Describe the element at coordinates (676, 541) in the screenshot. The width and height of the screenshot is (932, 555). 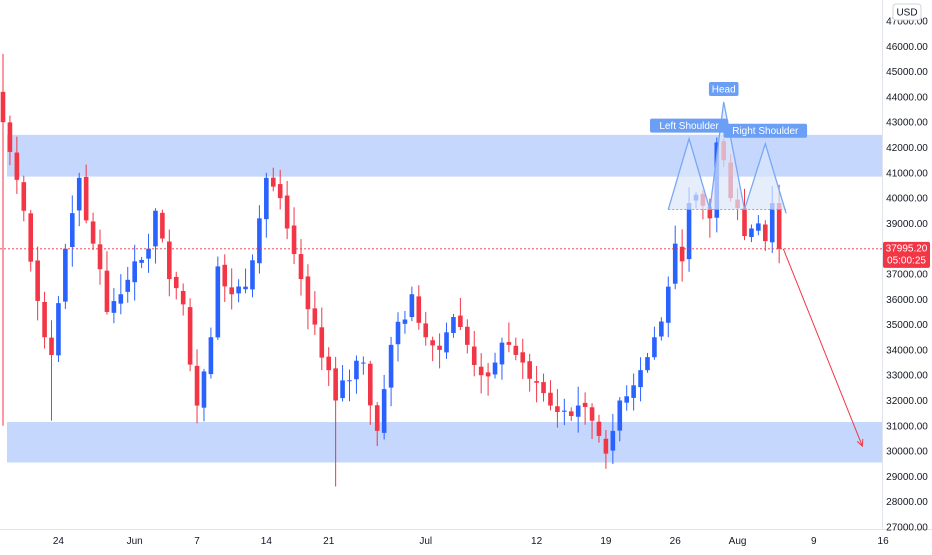
I see `time-tick-label: 26` at that location.